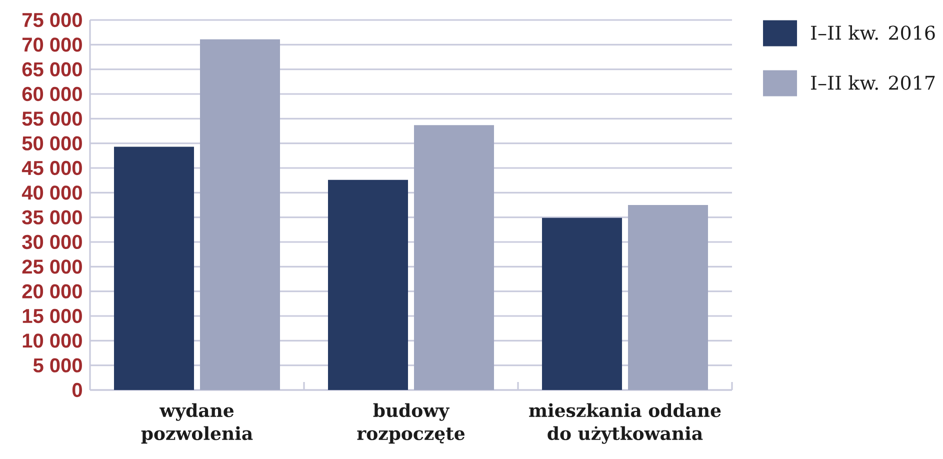  What do you see at coordinates (52, 143) in the screenshot?
I see `y-tick-label: 50 000` at bounding box center [52, 143].